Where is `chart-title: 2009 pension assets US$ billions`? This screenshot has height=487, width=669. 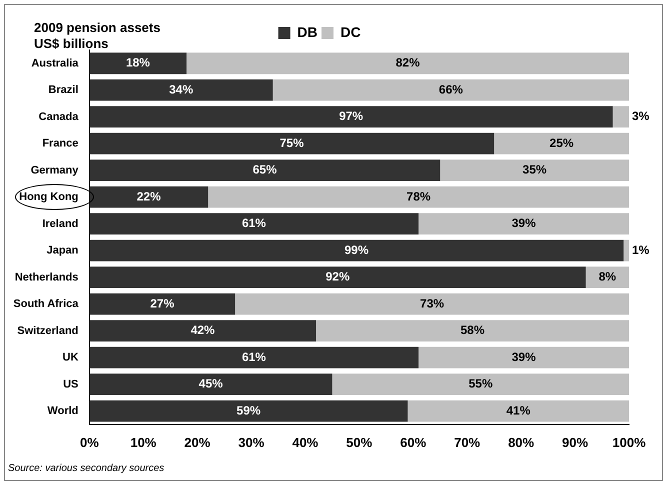 chart-title: 2009 pension assets US$ billions is located at coordinates (97, 36).